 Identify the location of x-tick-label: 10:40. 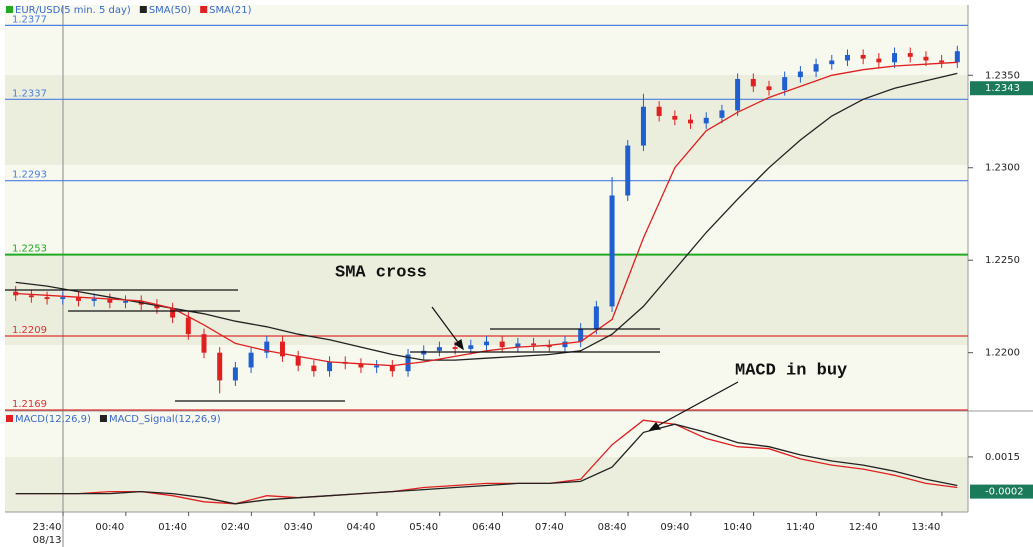
(737, 527).